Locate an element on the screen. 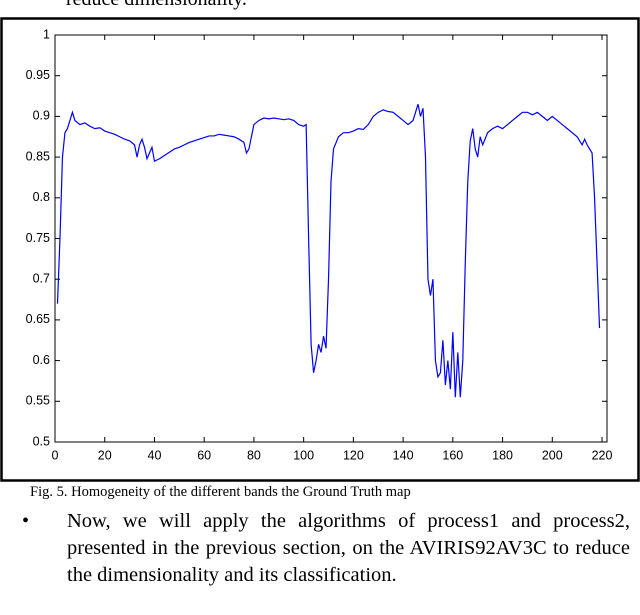  x-tick-label: 180 is located at coordinates (502, 455).